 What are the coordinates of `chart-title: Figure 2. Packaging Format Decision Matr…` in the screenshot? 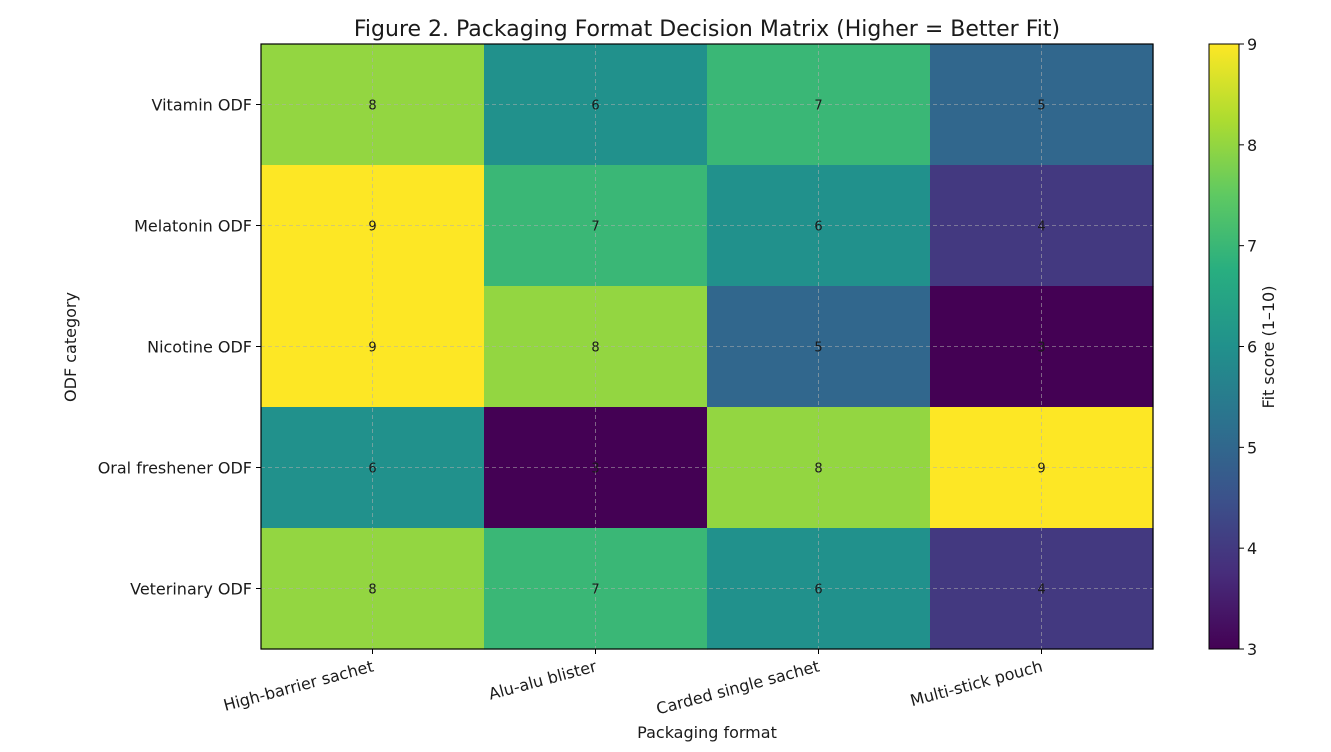 It's located at (707, 29).